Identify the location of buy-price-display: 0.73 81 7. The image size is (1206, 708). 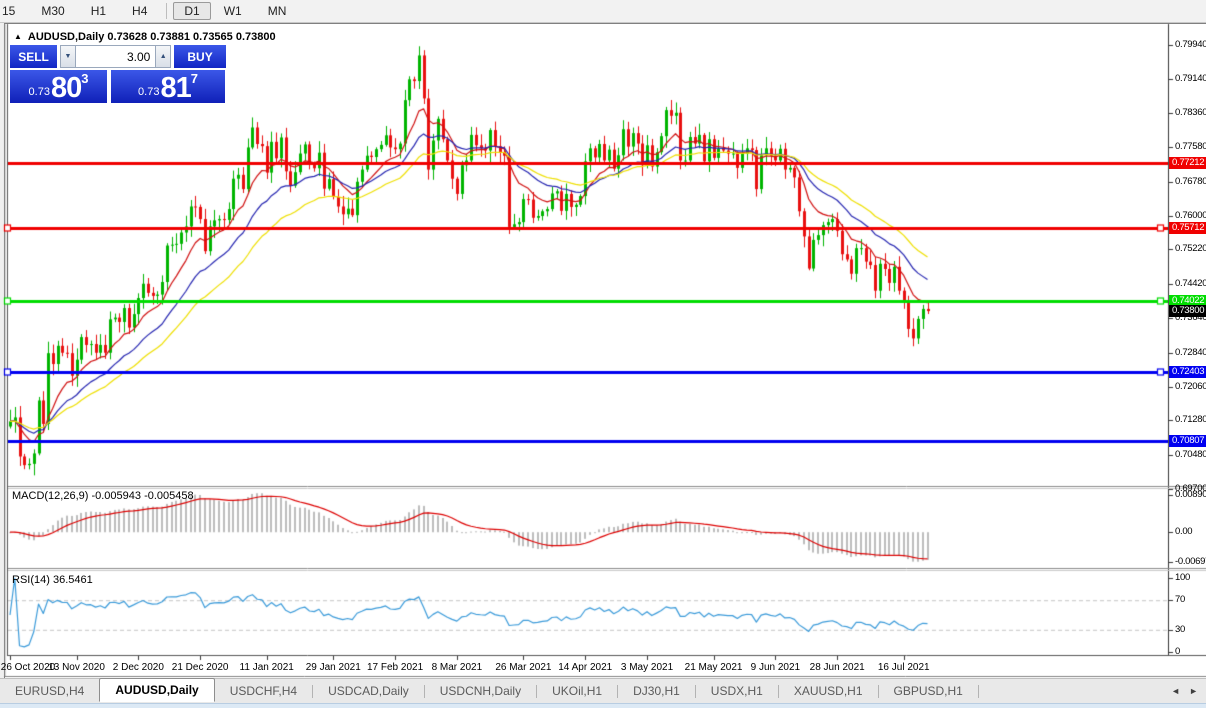
(168, 86).